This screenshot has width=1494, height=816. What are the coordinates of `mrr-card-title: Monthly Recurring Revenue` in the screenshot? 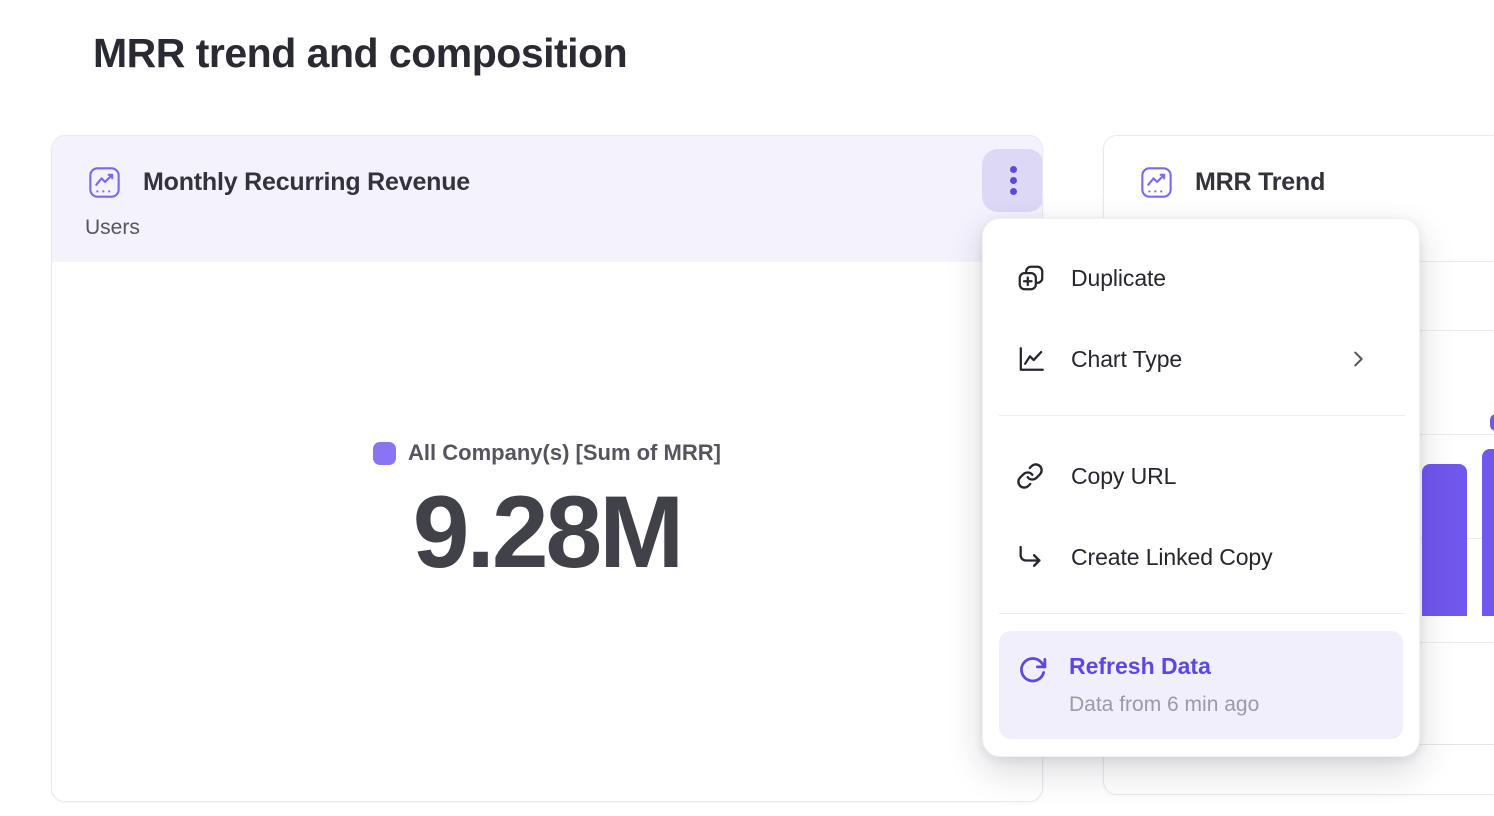 It's located at (306, 182).